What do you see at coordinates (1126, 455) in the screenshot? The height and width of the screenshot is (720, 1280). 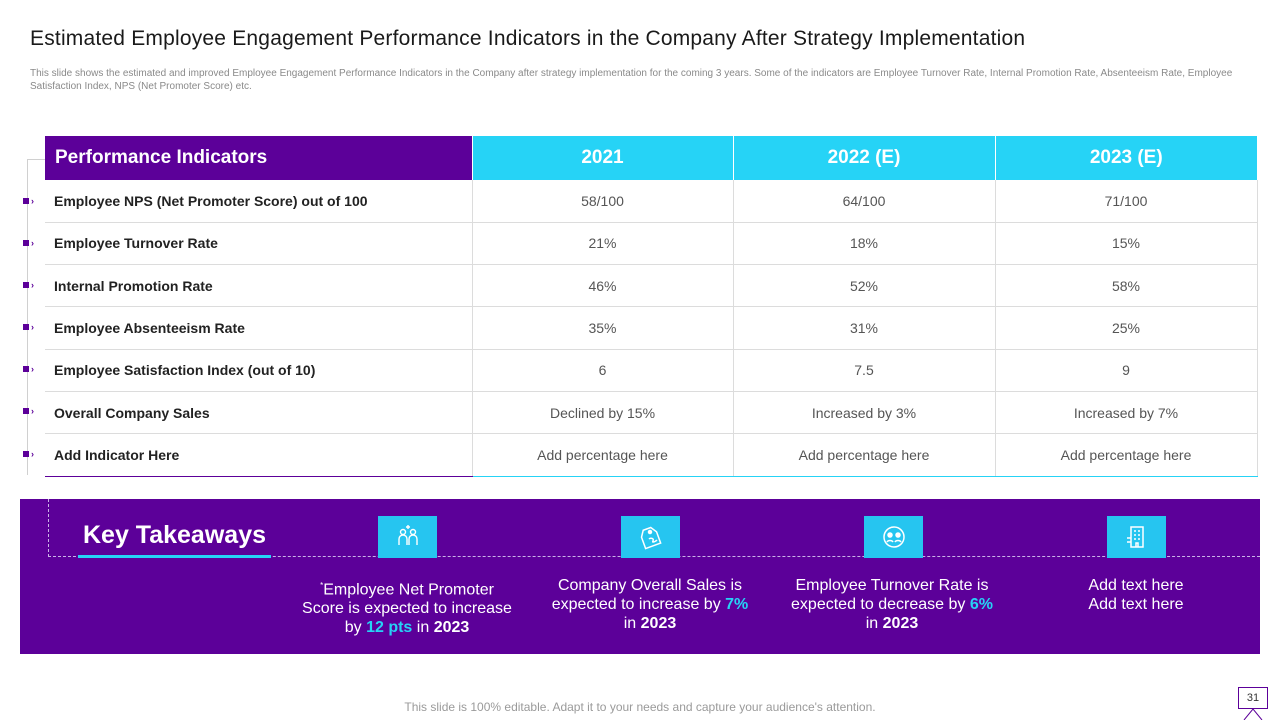 I see `cell-2023: Add percentage here` at bounding box center [1126, 455].